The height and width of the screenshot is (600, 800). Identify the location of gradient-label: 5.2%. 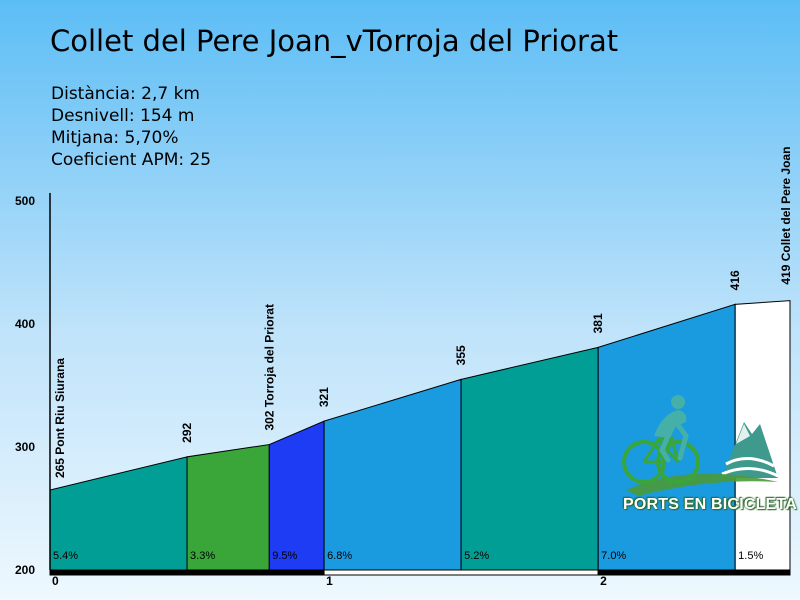
(476, 556).